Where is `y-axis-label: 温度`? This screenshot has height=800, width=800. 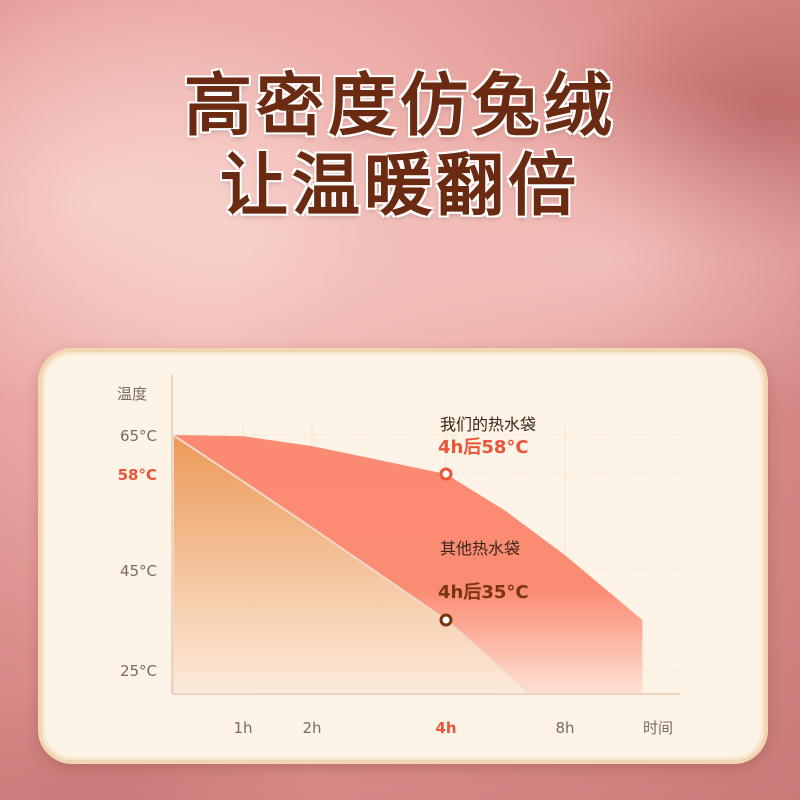 y-axis-label: 温度 is located at coordinates (132, 394).